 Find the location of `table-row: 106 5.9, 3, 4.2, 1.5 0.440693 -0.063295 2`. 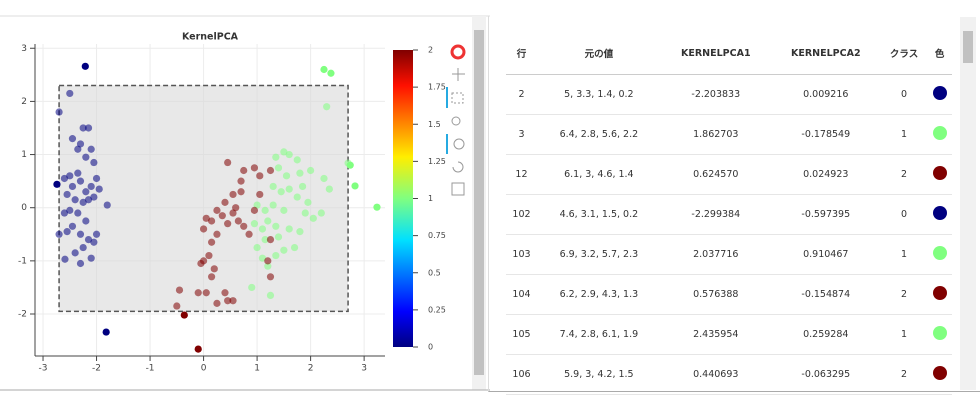

table-row: 106 5.9, 3, 4.2, 1.5 0.440693 -0.063295 2 is located at coordinates (729, 374).